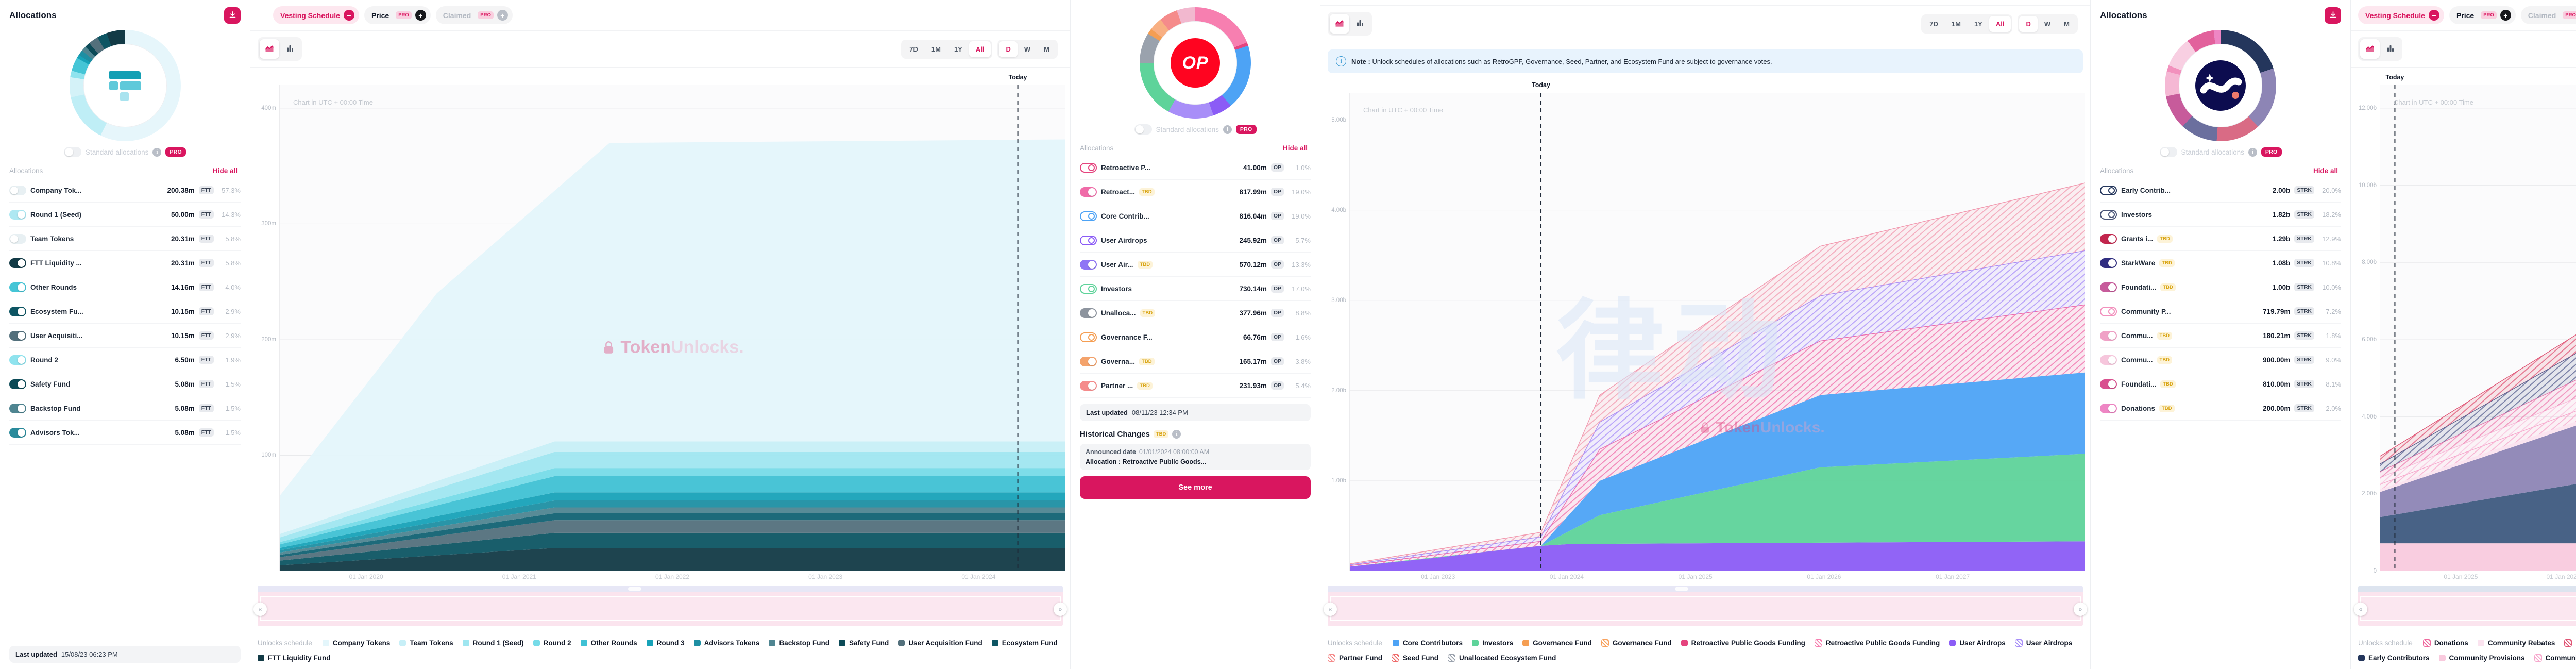 The width and height of the screenshot is (2576, 669). What do you see at coordinates (316, 15) in the screenshot?
I see `vesting-schedule-pill: Vesting Schedule −` at bounding box center [316, 15].